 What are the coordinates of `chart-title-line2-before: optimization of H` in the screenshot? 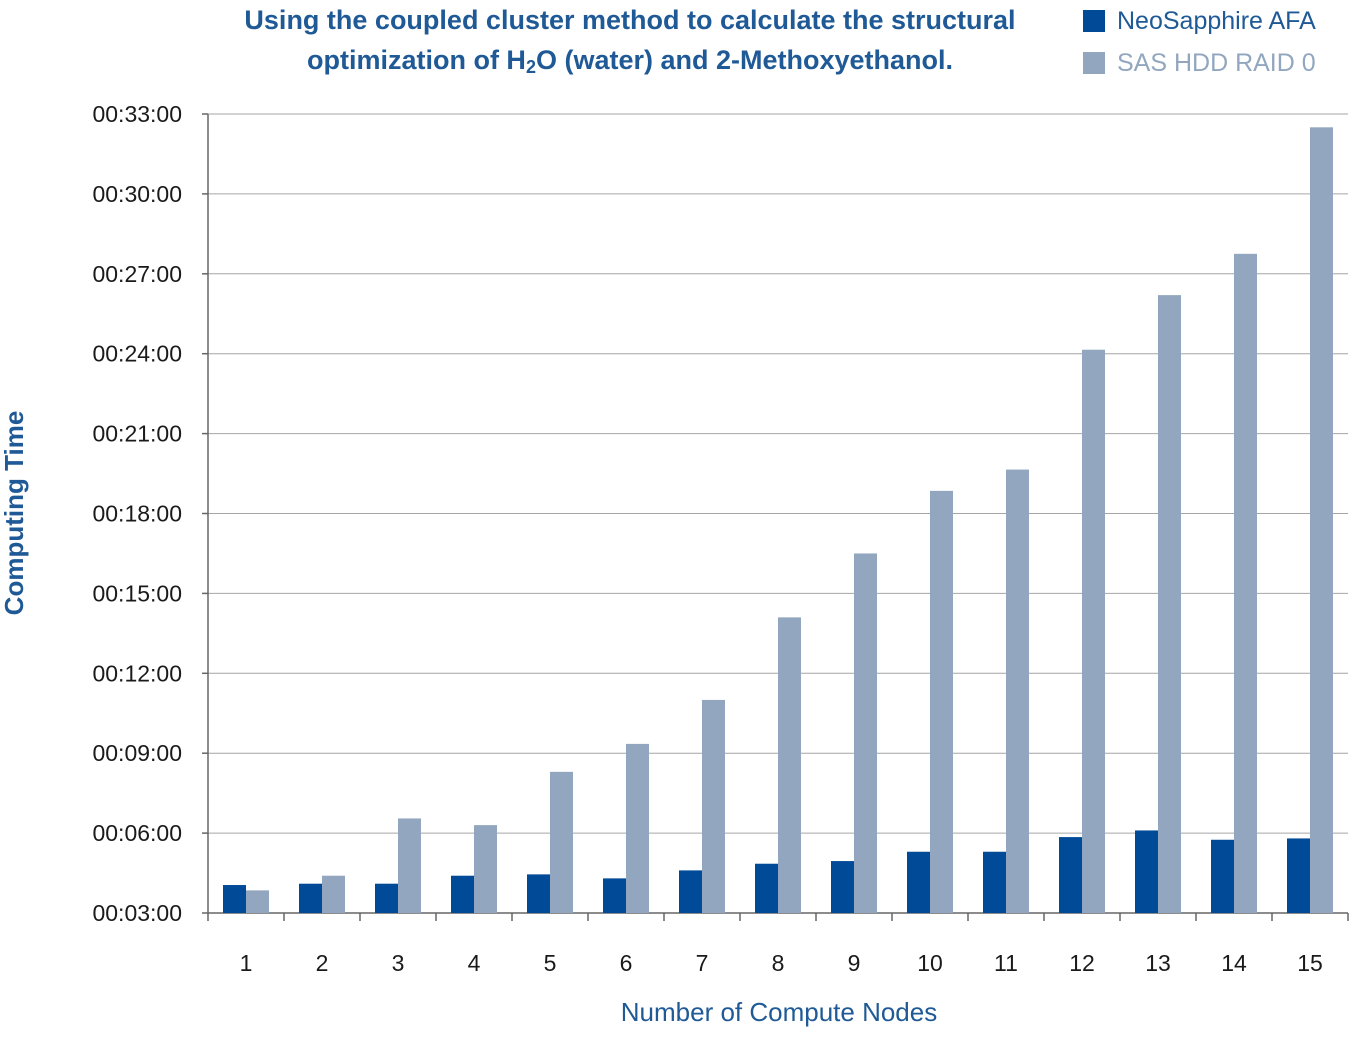 It's located at (416, 60).